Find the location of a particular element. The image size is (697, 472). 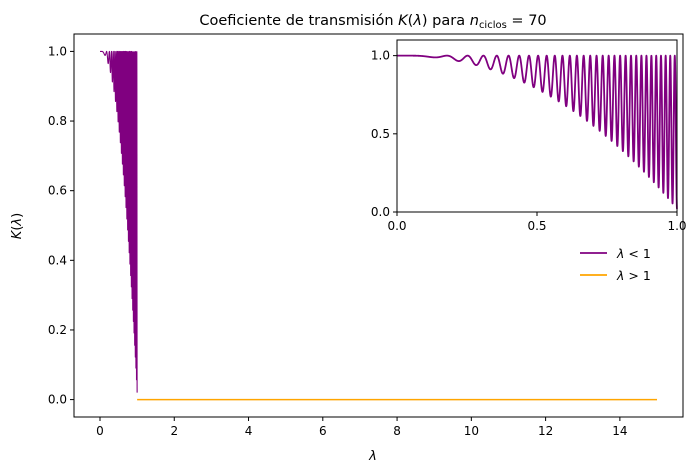

inset-x-tick-label: 1.0 is located at coordinates (676, 226).